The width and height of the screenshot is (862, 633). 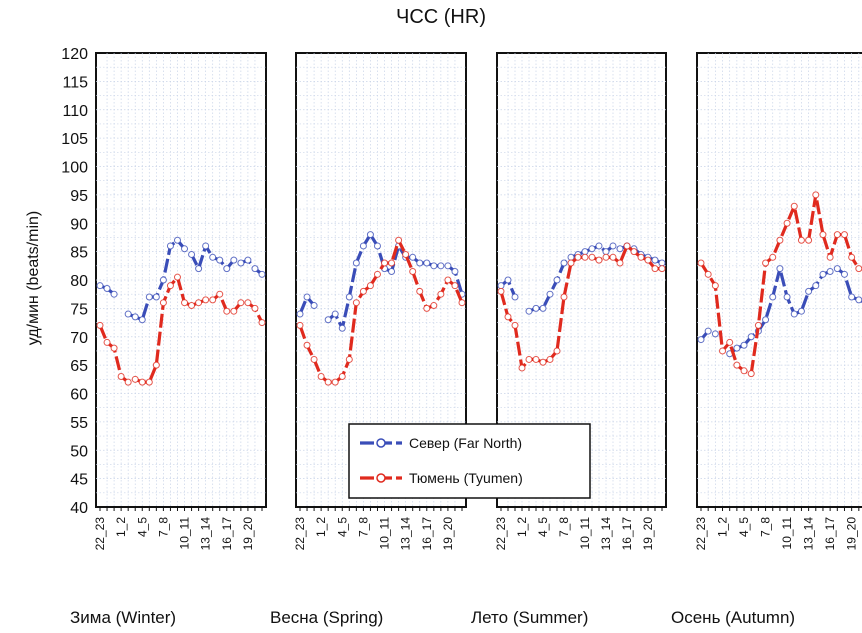 I want to click on legend-swatch-marker, so click(x=381, y=443).